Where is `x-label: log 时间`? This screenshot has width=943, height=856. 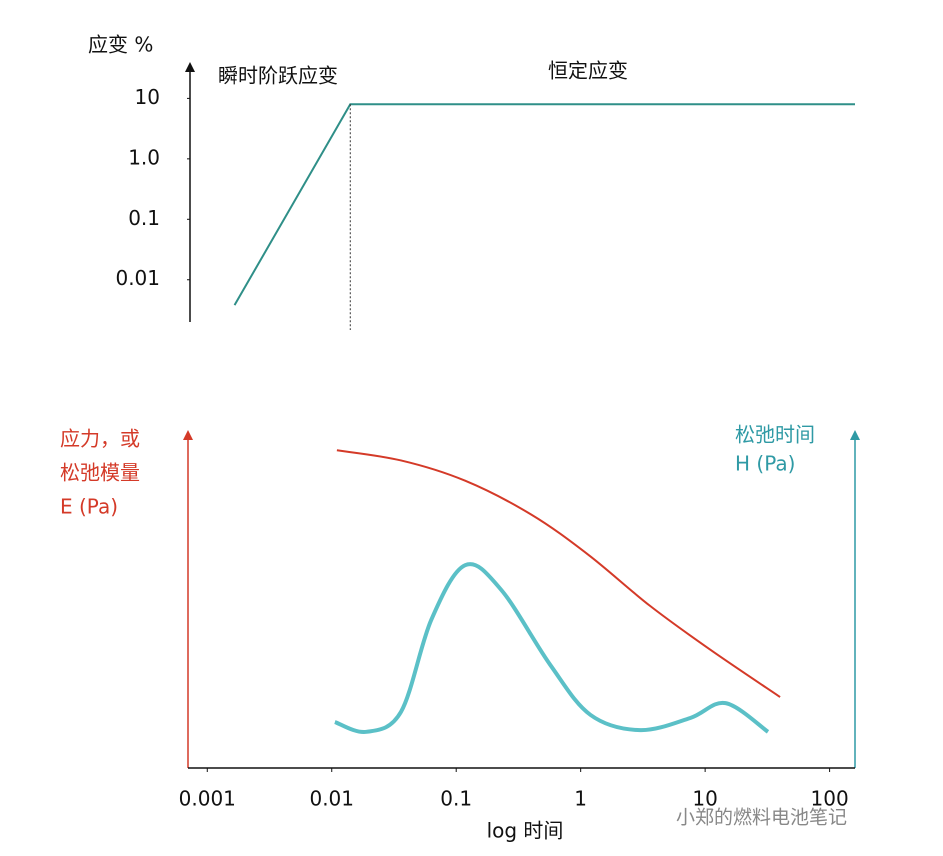 x-label: log 时间 is located at coordinates (525, 831).